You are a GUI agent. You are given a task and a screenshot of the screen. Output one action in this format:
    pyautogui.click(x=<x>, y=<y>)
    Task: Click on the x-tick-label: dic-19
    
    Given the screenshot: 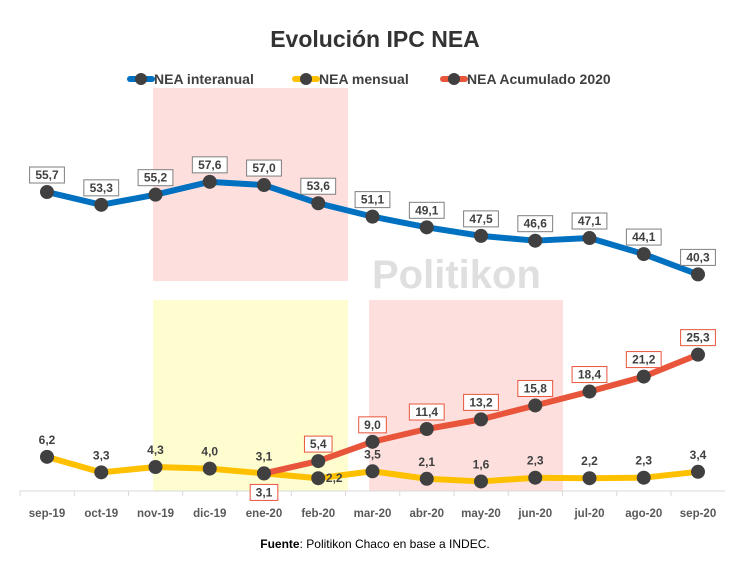 What is the action you would take?
    pyautogui.click(x=209, y=514)
    